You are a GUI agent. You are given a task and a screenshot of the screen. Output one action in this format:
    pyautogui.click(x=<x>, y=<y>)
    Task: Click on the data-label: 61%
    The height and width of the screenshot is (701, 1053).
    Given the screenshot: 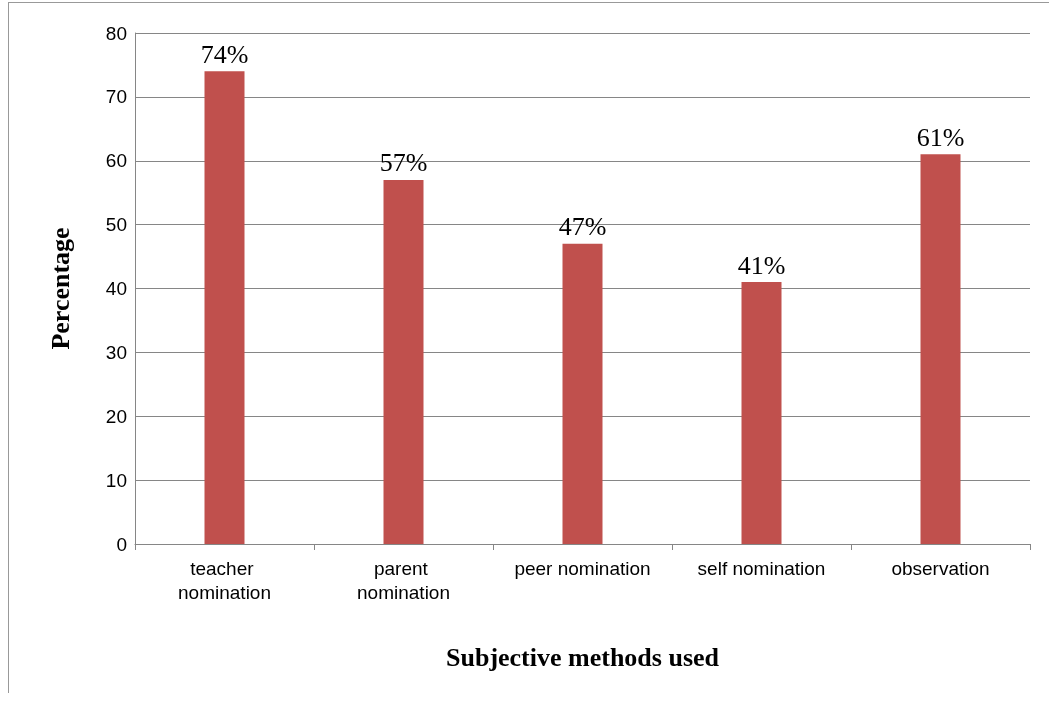 What is the action you would take?
    pyautogui.click(x=940, y=137)
    